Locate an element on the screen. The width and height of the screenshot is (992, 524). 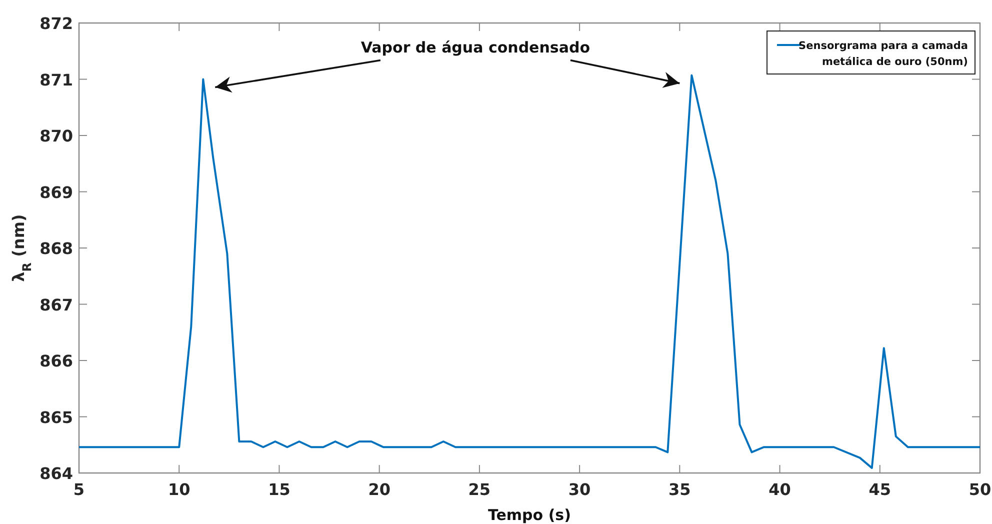
y-tick-label: 864 is located at coordinates (56, 473).